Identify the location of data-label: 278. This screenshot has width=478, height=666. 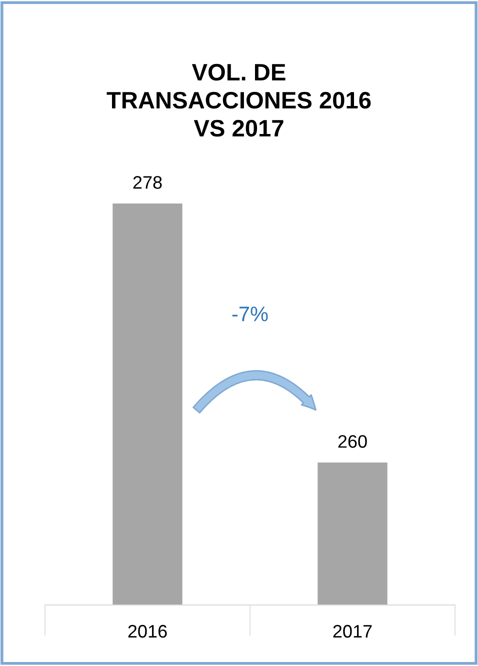
(147, 182).